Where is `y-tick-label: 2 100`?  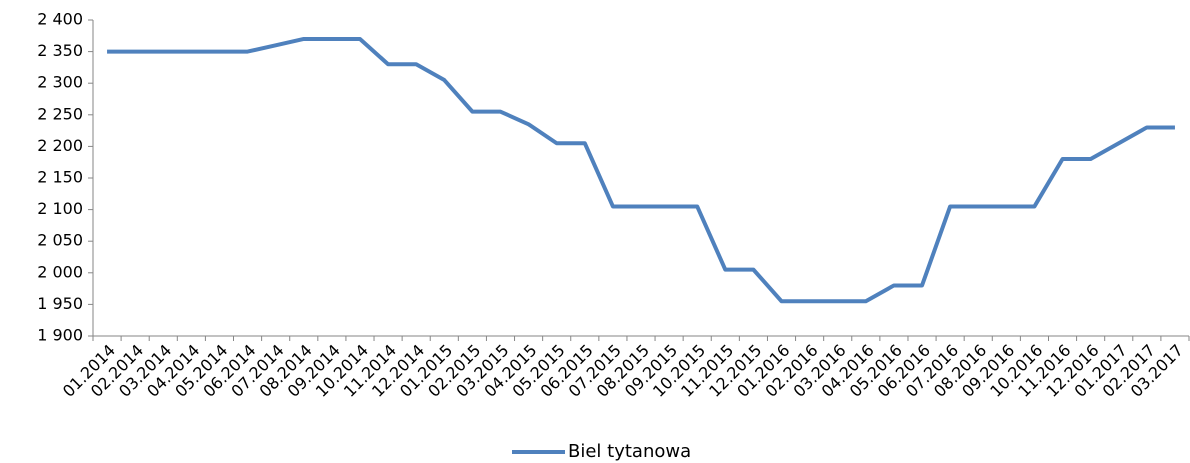 y-tick-label: 2 100 is located at coordinates (60, 208).